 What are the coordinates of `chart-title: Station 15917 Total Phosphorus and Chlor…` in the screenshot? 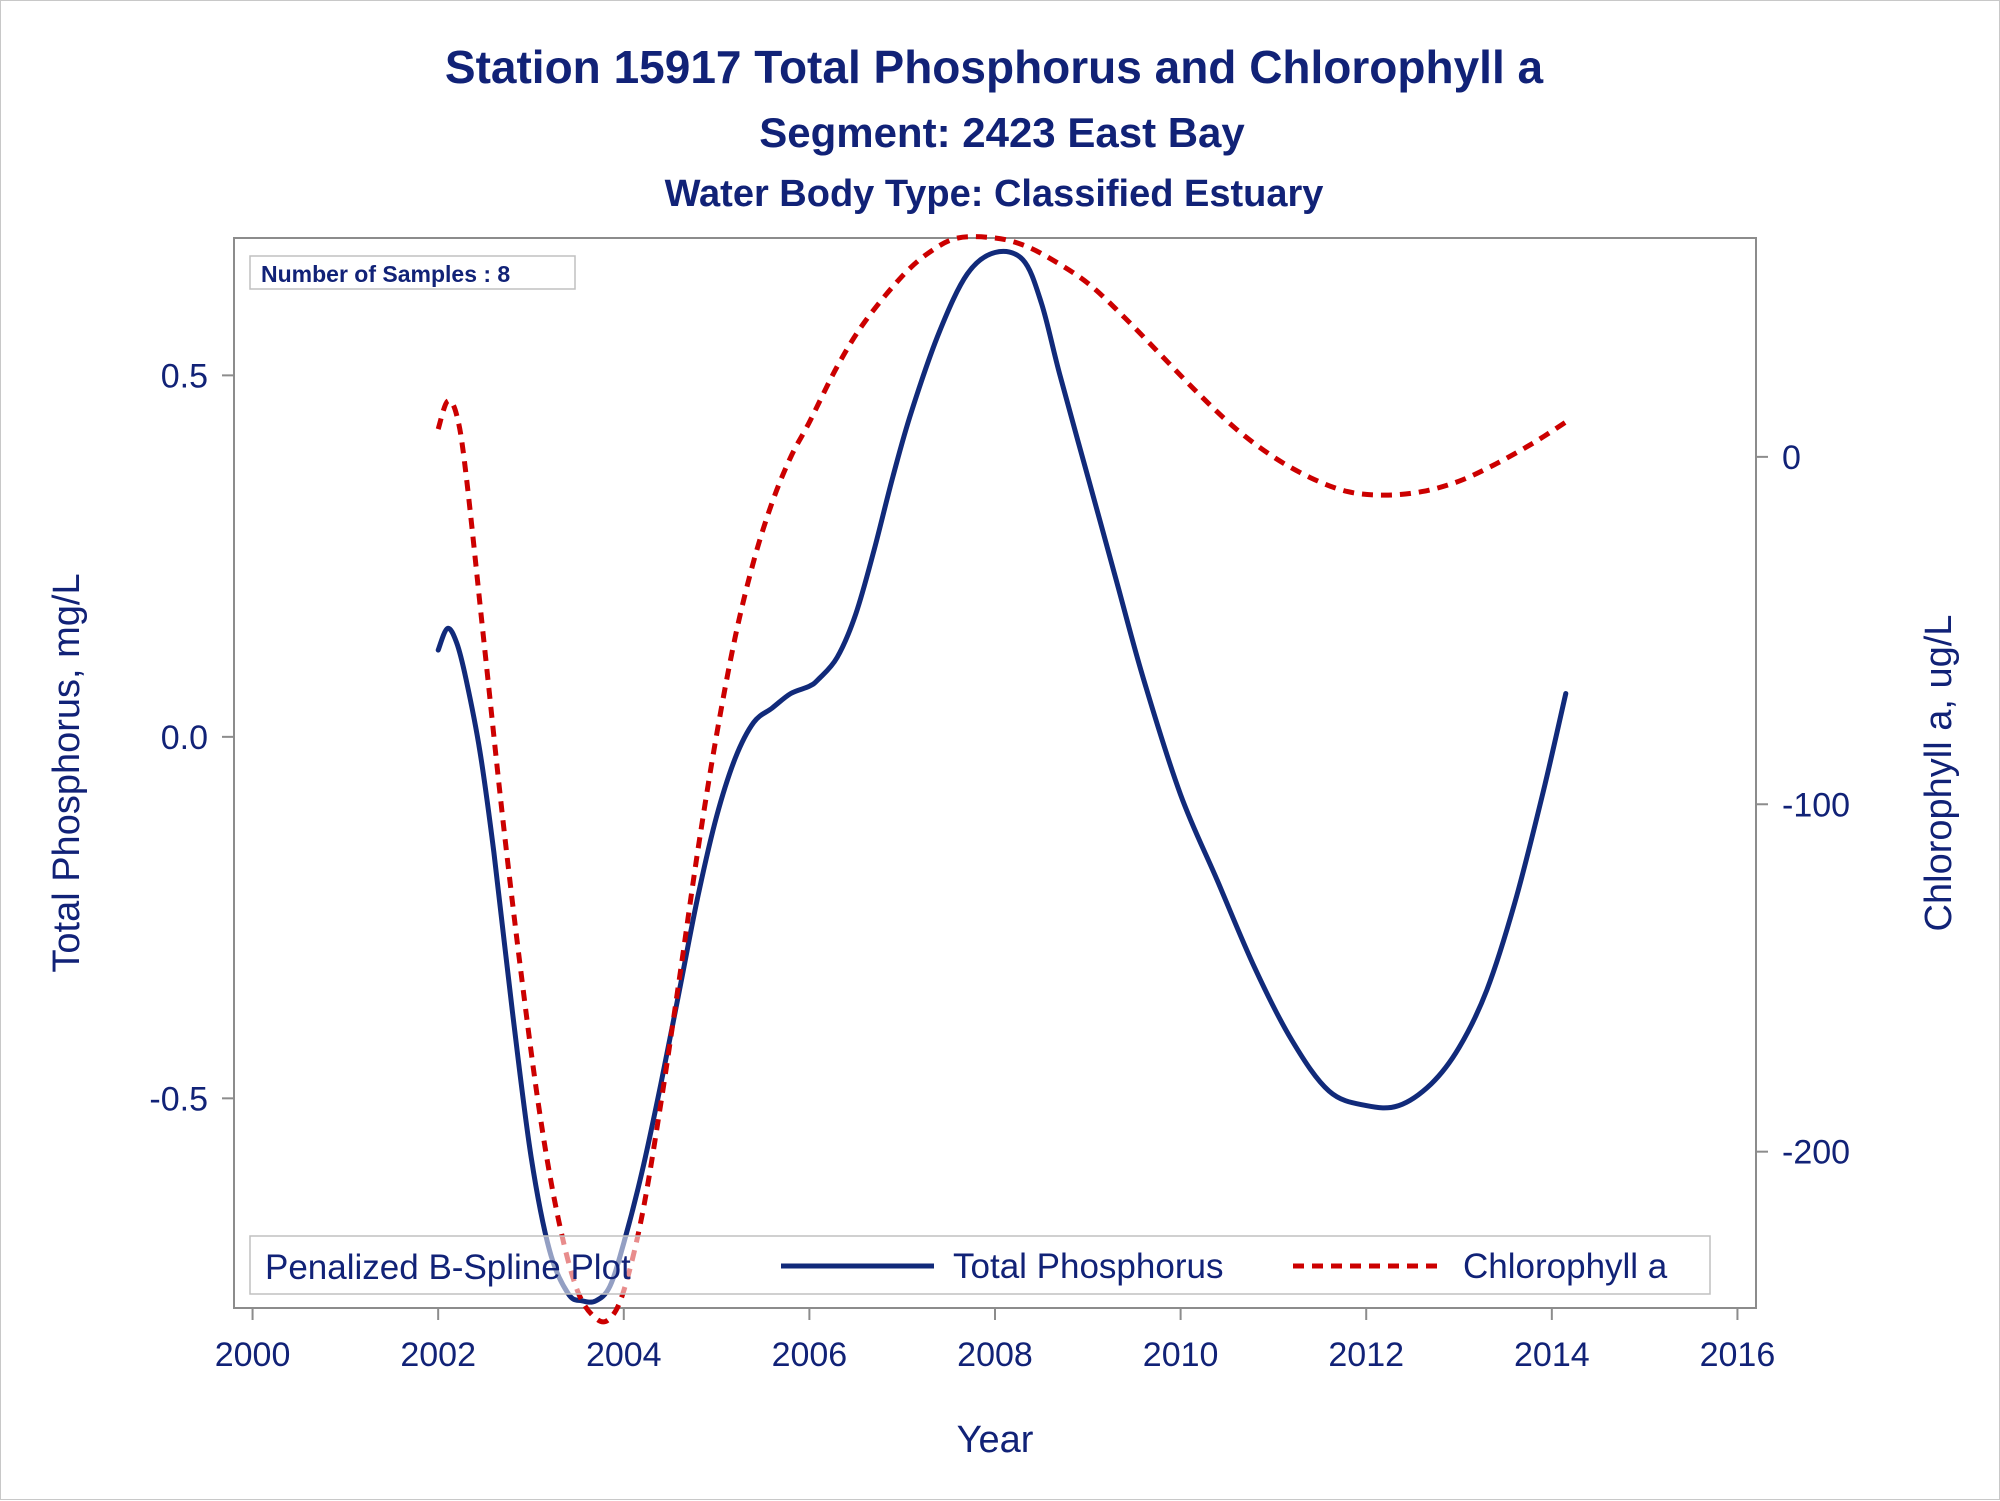 It's located at (994, 67).